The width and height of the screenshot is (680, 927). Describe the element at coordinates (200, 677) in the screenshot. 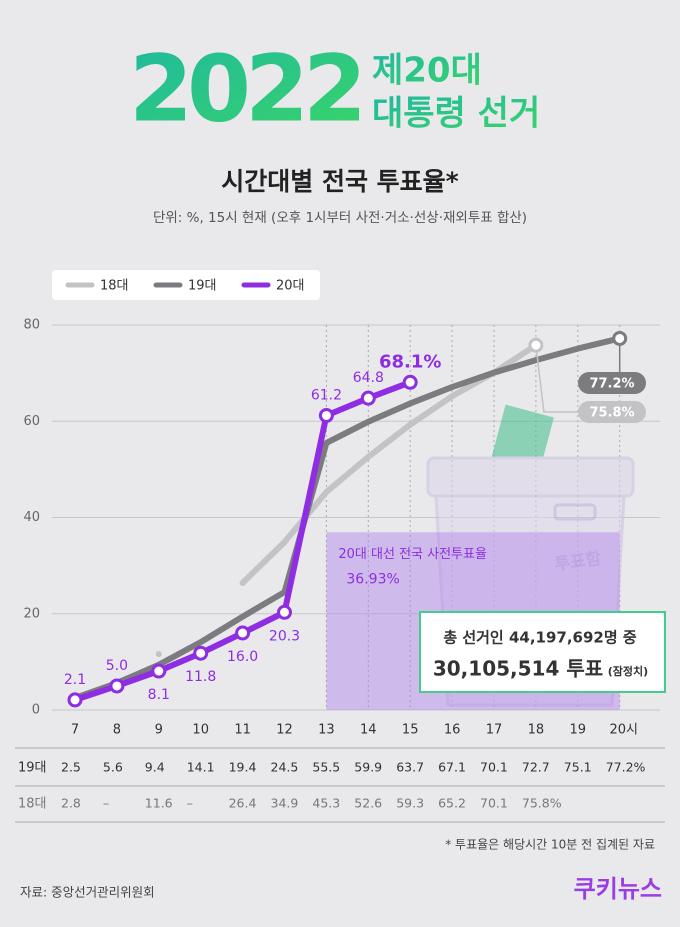

I see `data-label: 11.8` at that location.